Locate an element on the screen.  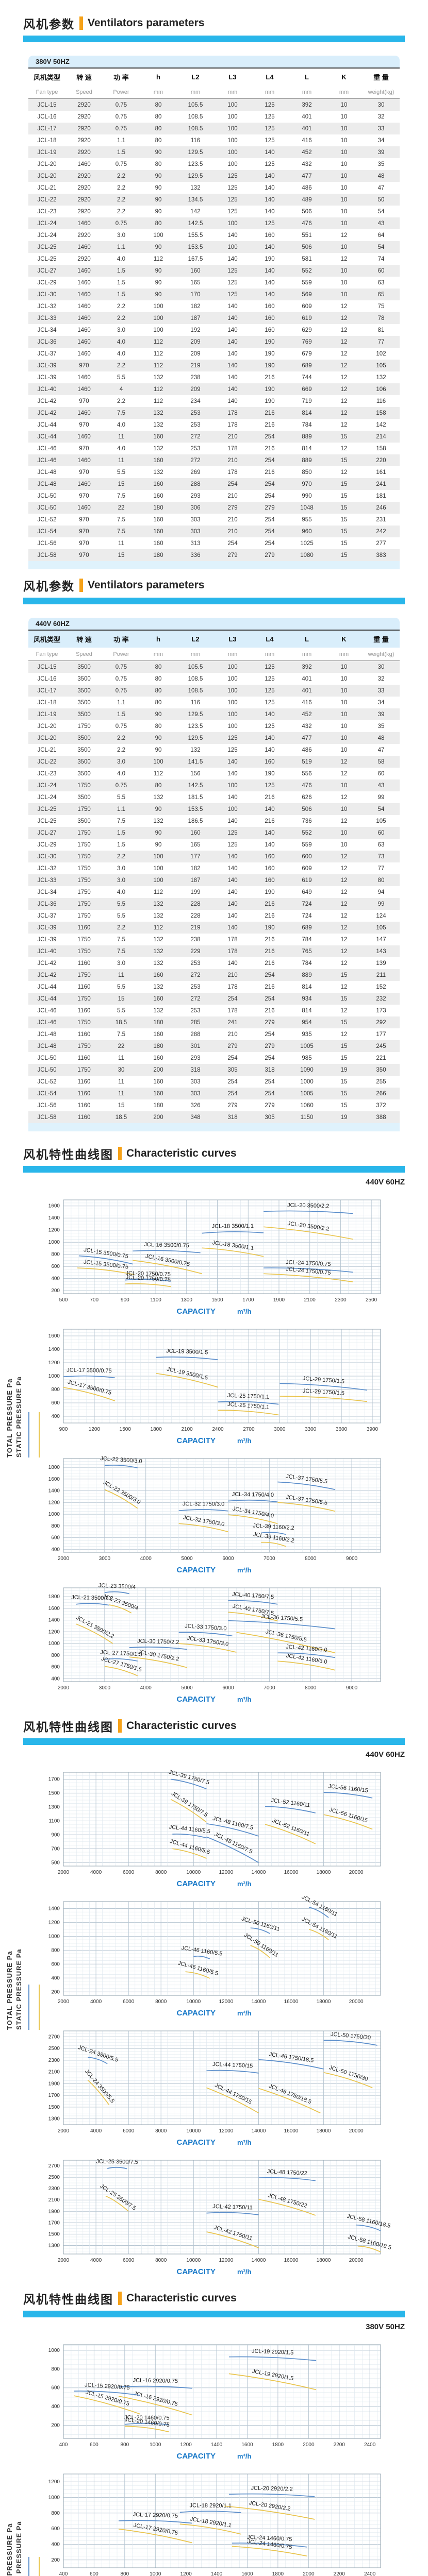
total-pressure-key-line is located at coordinates (29, 2007).